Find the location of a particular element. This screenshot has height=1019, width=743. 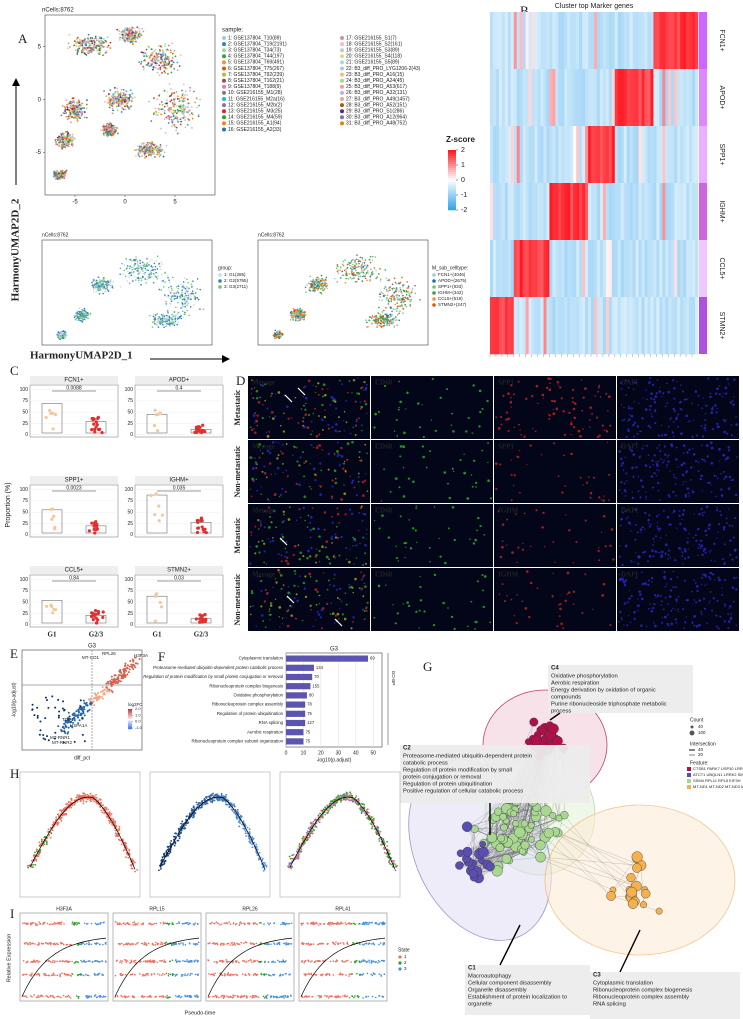

legend-title: sample: is located at coordinates (232, 31).